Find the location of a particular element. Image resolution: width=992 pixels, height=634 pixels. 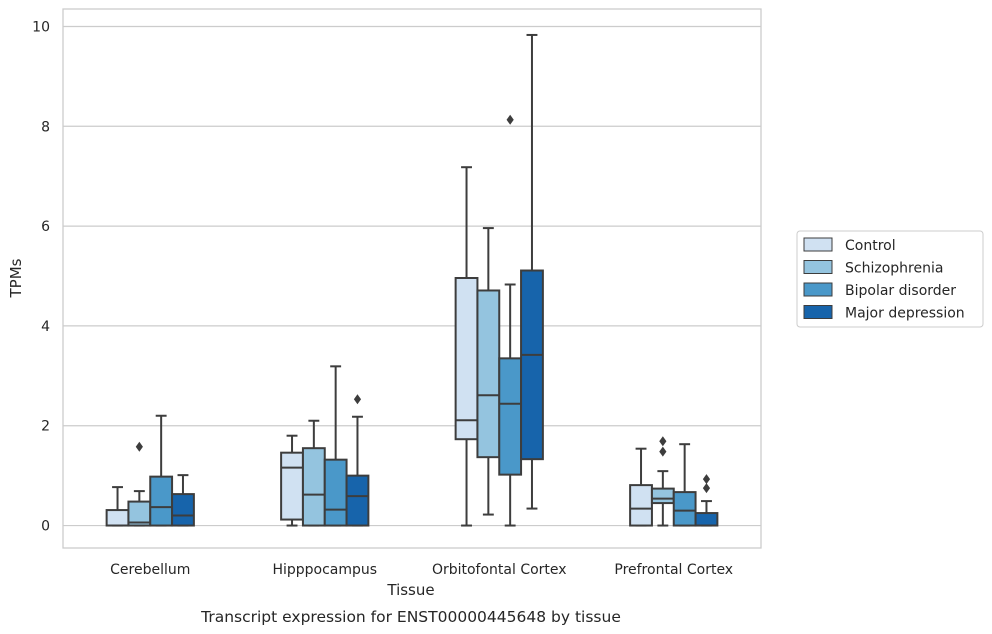

y-tick-label: 10 is located at coordinates (41, 27).